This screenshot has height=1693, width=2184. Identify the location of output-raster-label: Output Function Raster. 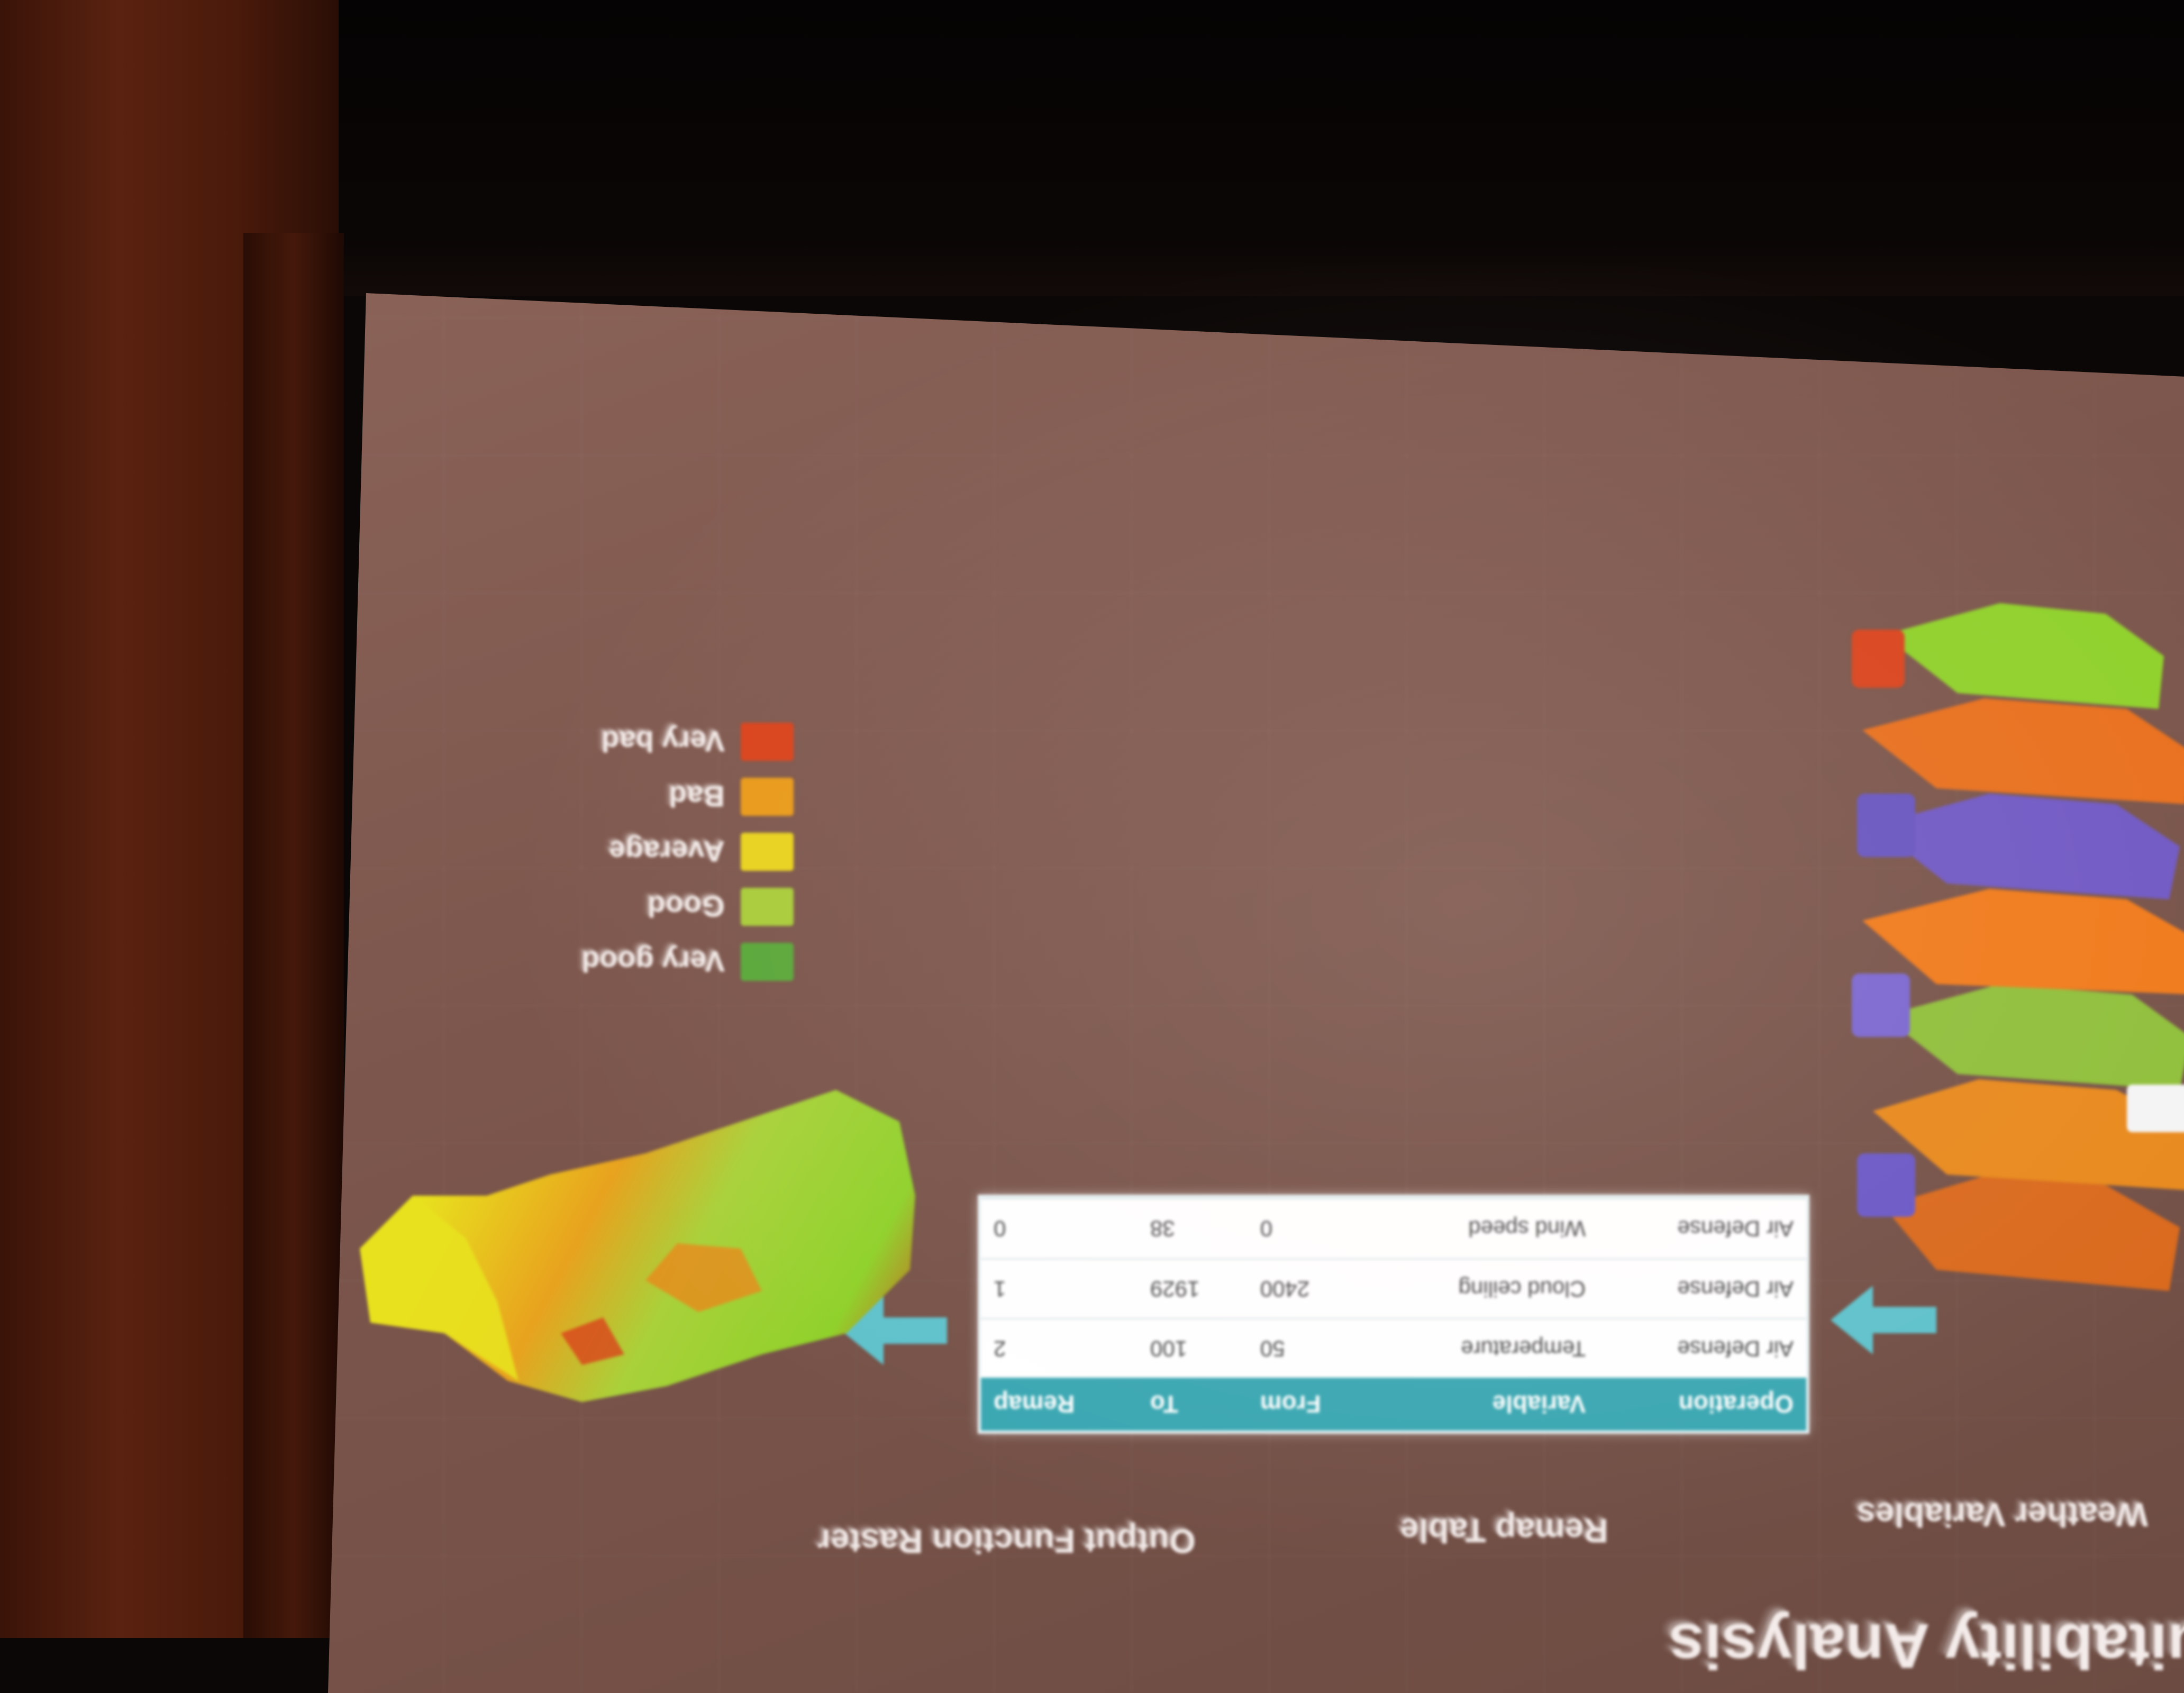
(1007, 1541).